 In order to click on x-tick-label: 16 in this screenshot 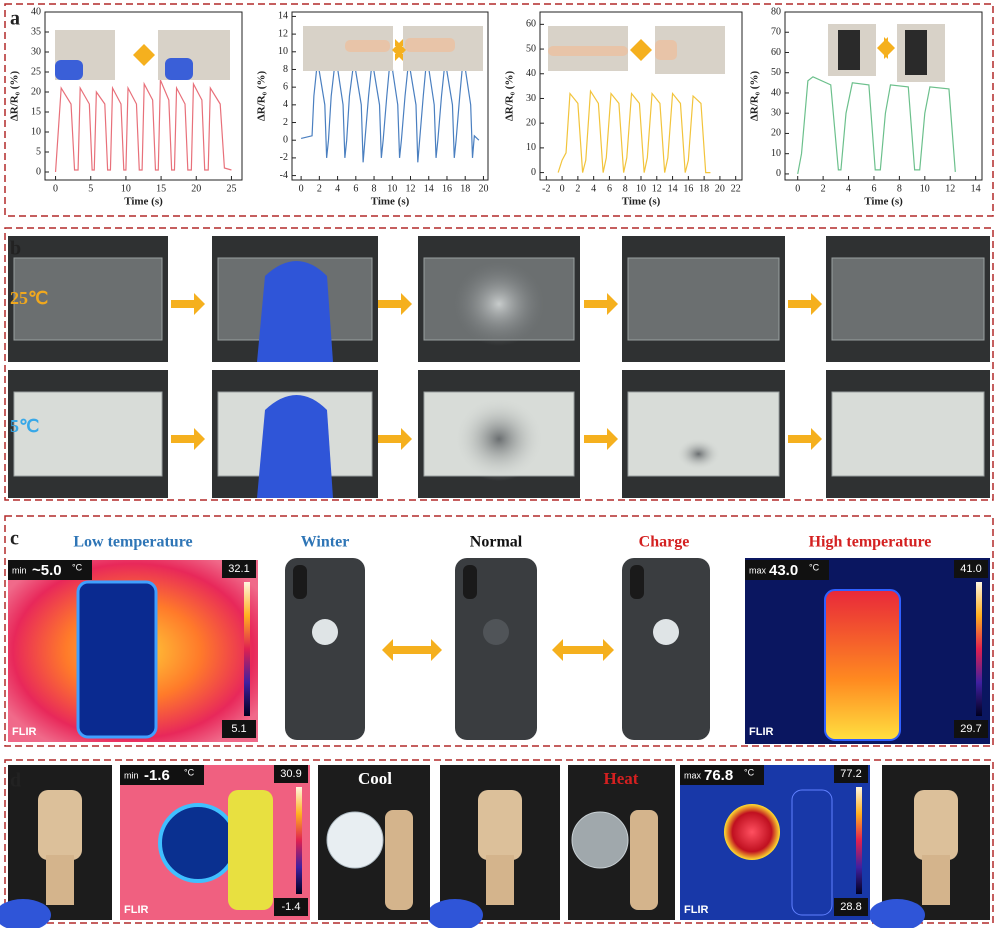, I will do `click(688, 188)`.